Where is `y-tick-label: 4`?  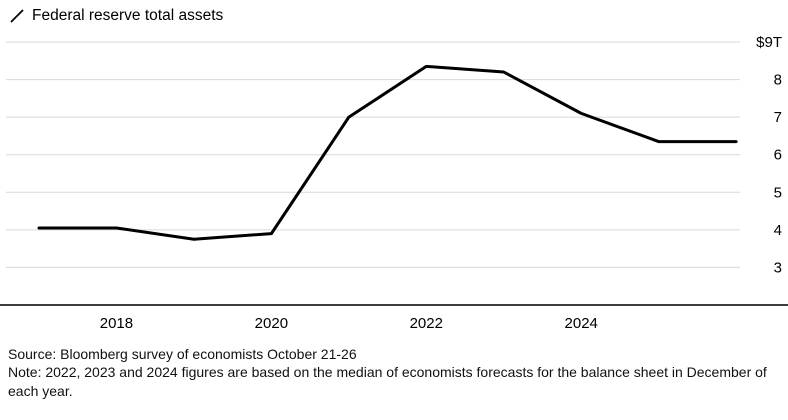 y-tick-label: 4 is located at coordinates (778, 230).